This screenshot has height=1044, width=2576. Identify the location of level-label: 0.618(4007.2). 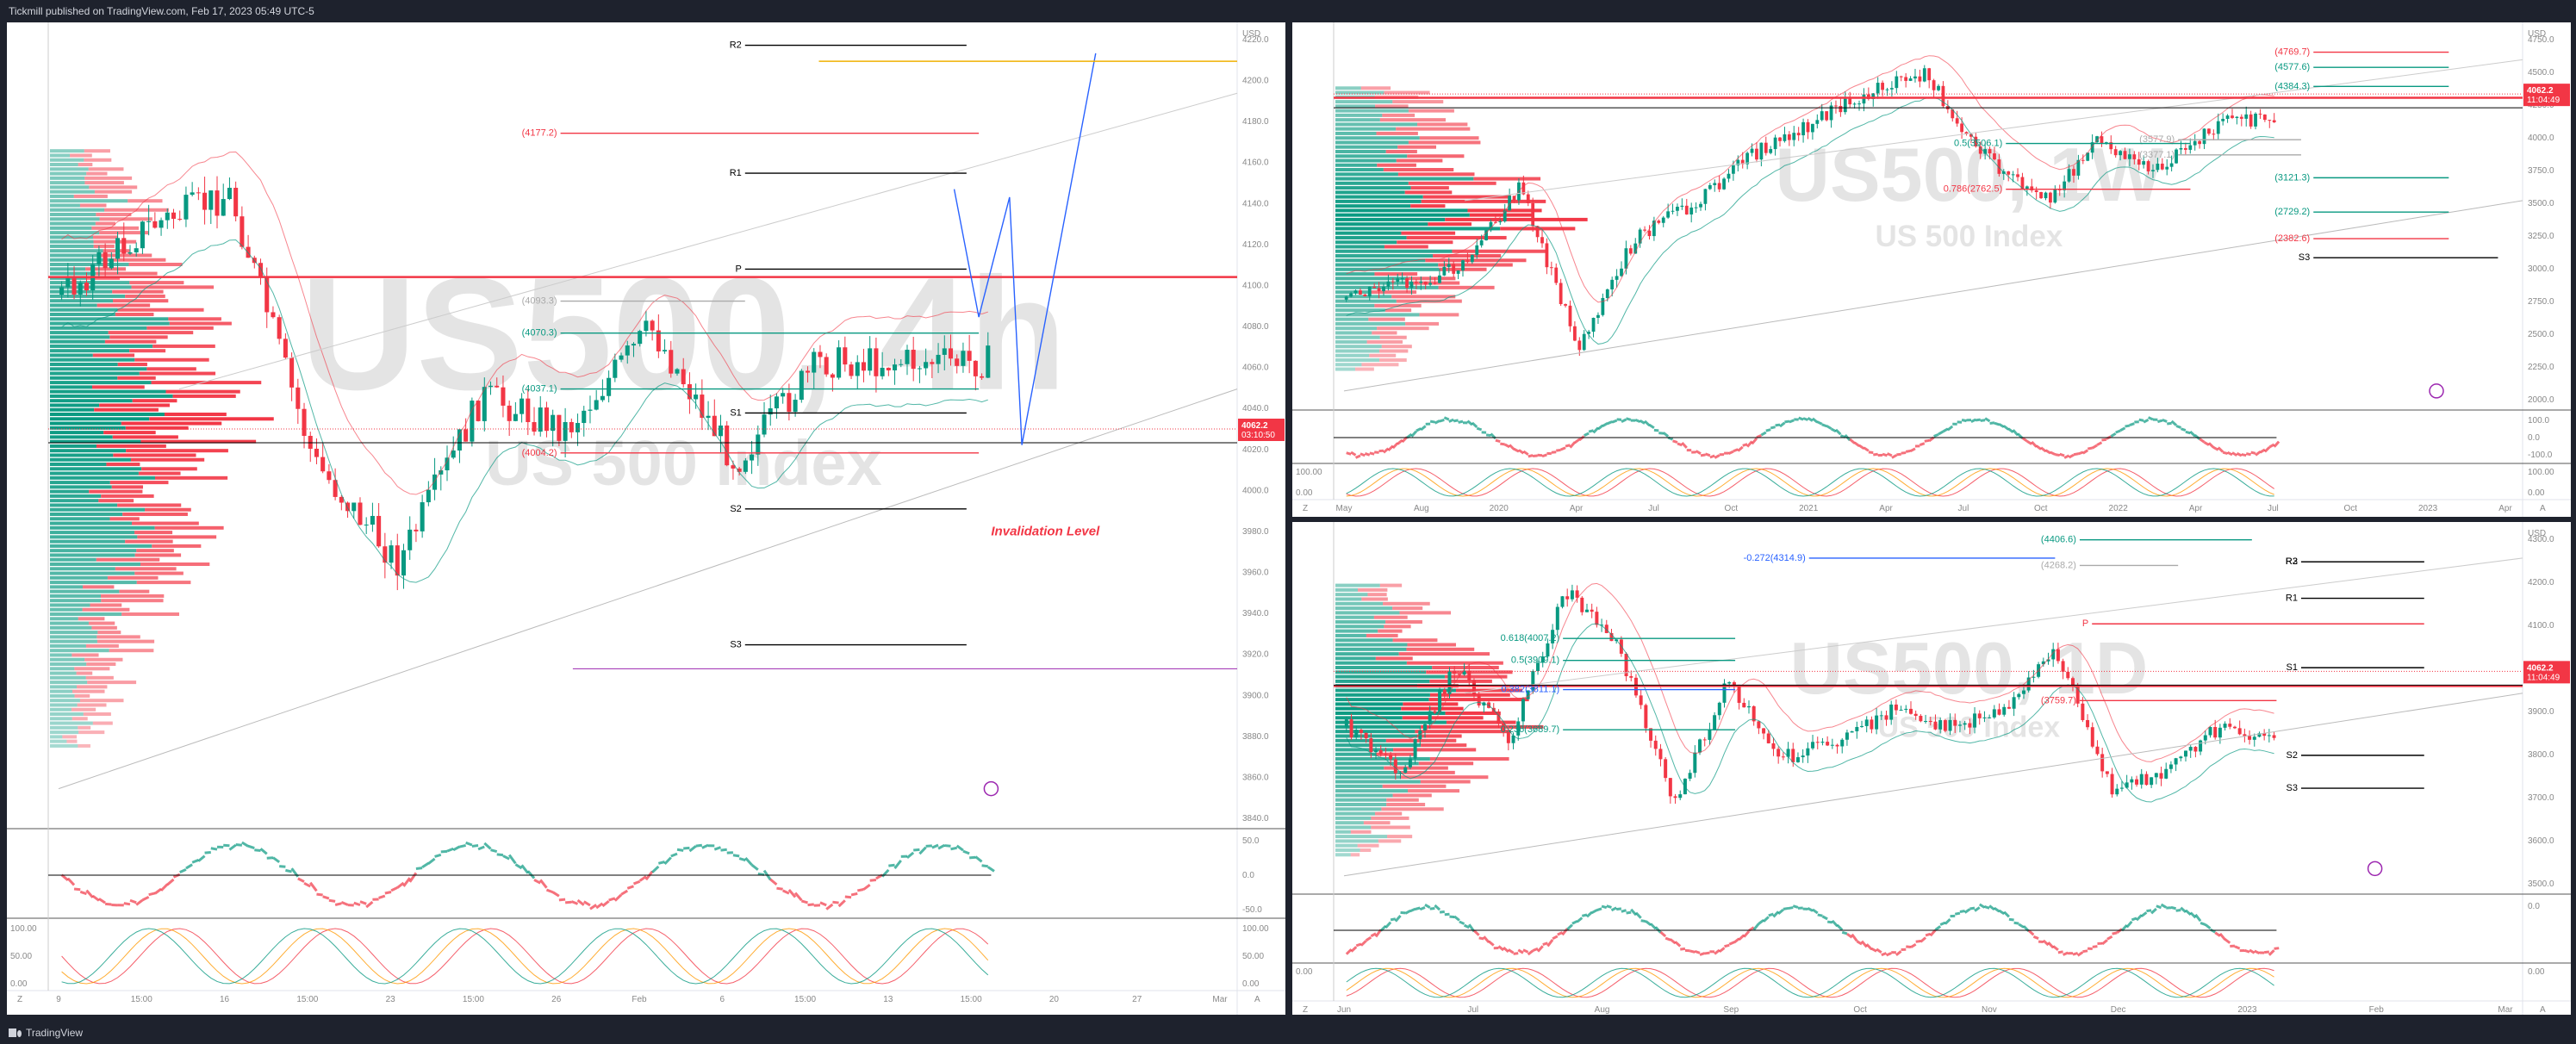
(1531, 638).